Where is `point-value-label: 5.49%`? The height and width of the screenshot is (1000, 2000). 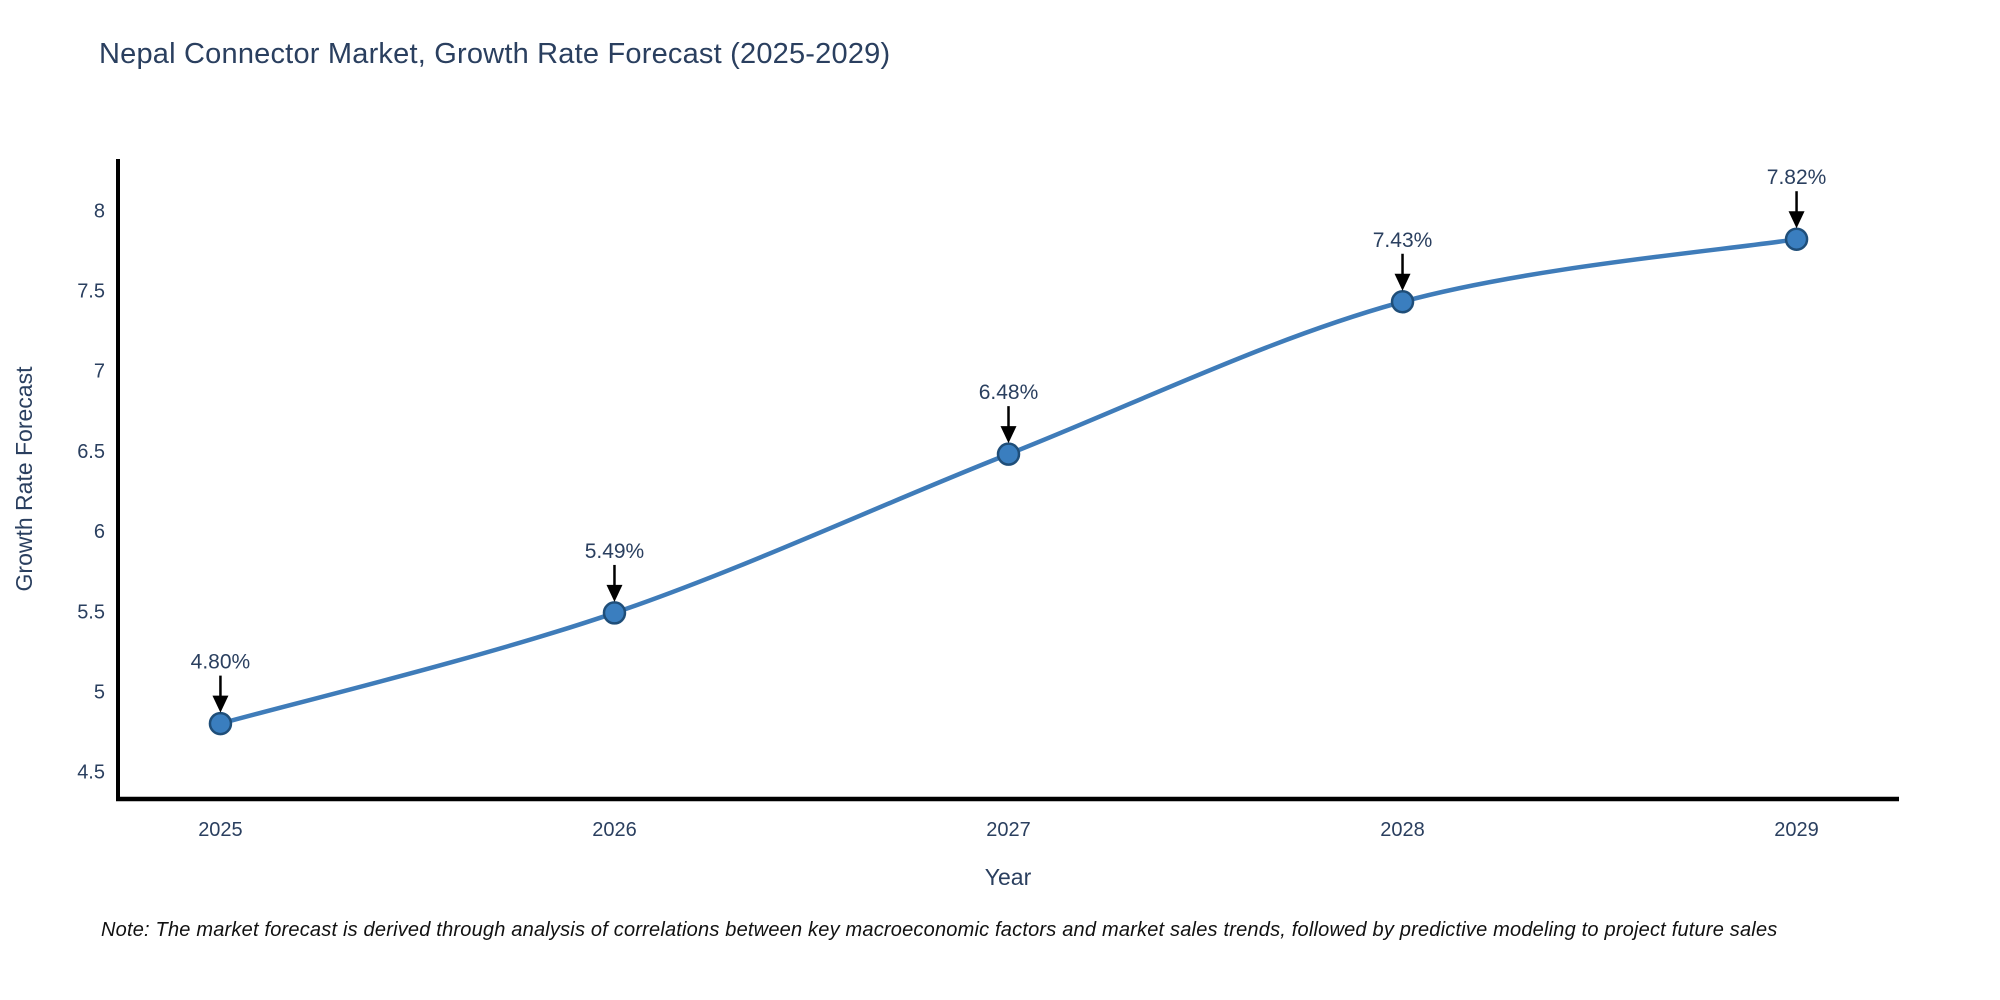 point-value-label: 5.49% is located at coordinates (615, 551).